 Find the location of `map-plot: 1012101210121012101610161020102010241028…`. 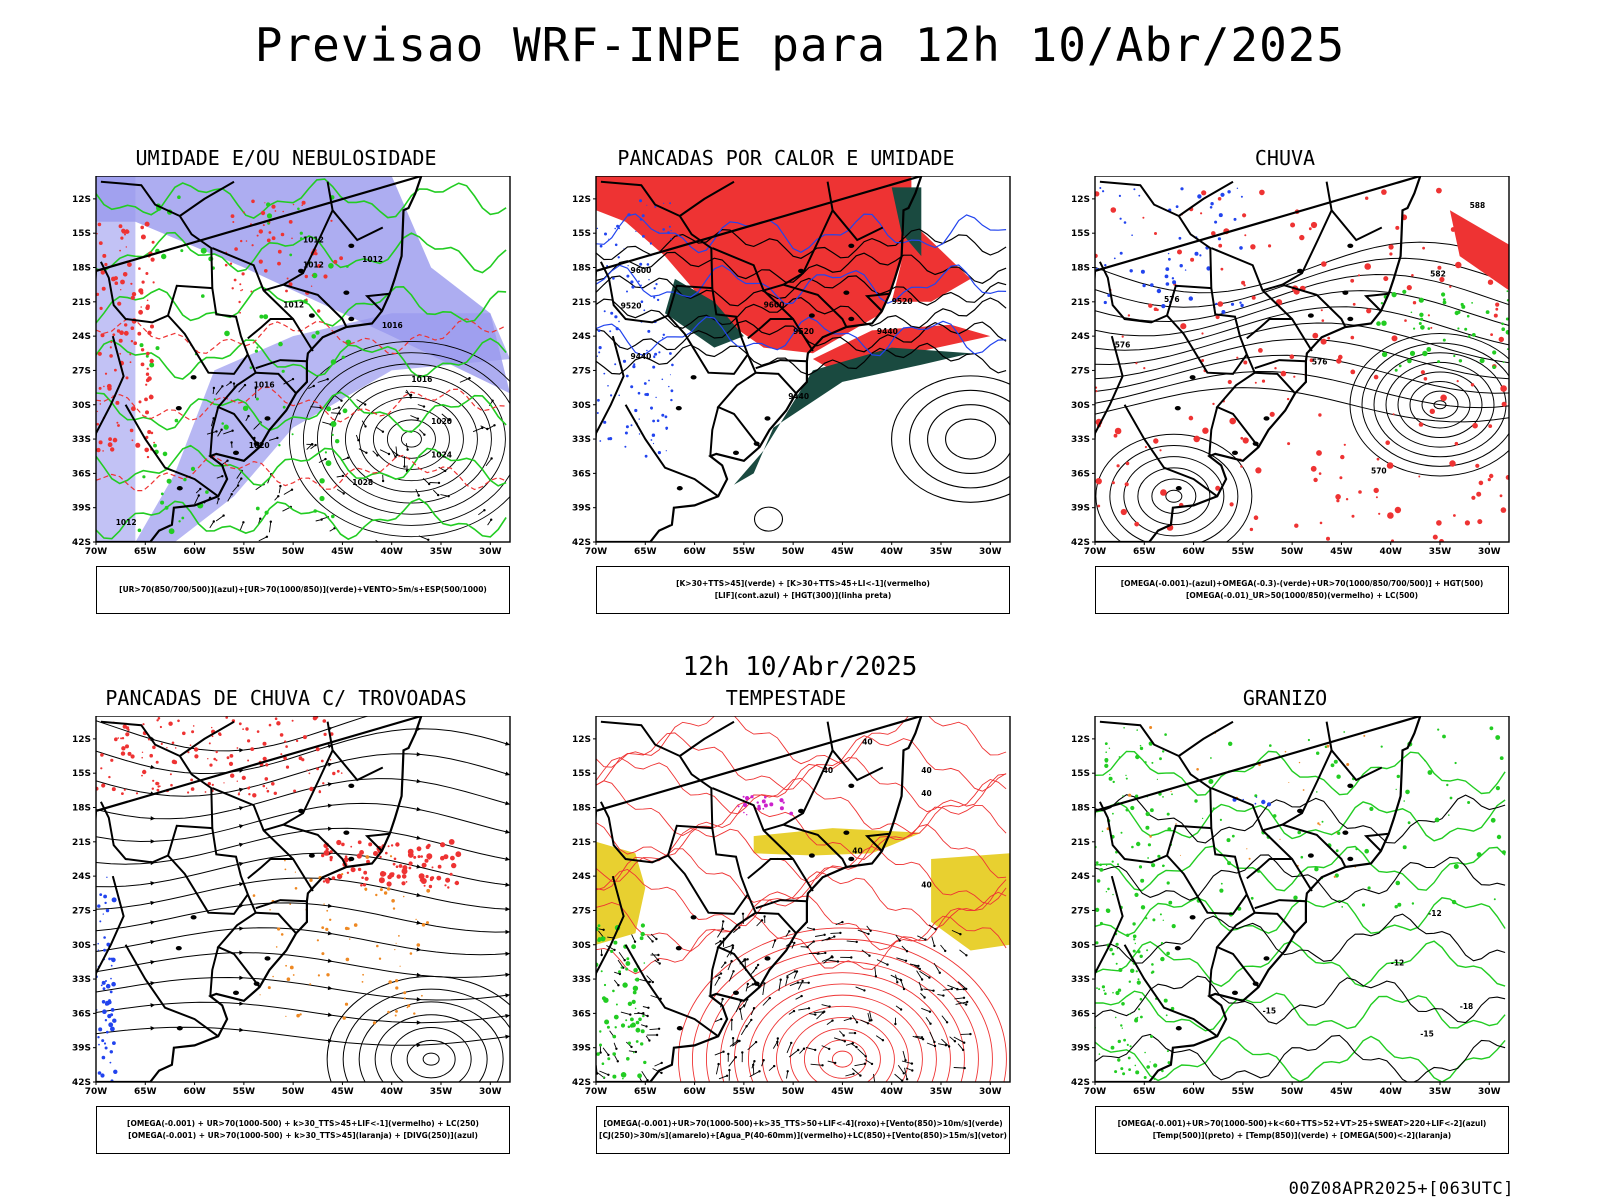

map-plot: 1012101210121012101610161020102010241028… is located at coordinates (291, 366).